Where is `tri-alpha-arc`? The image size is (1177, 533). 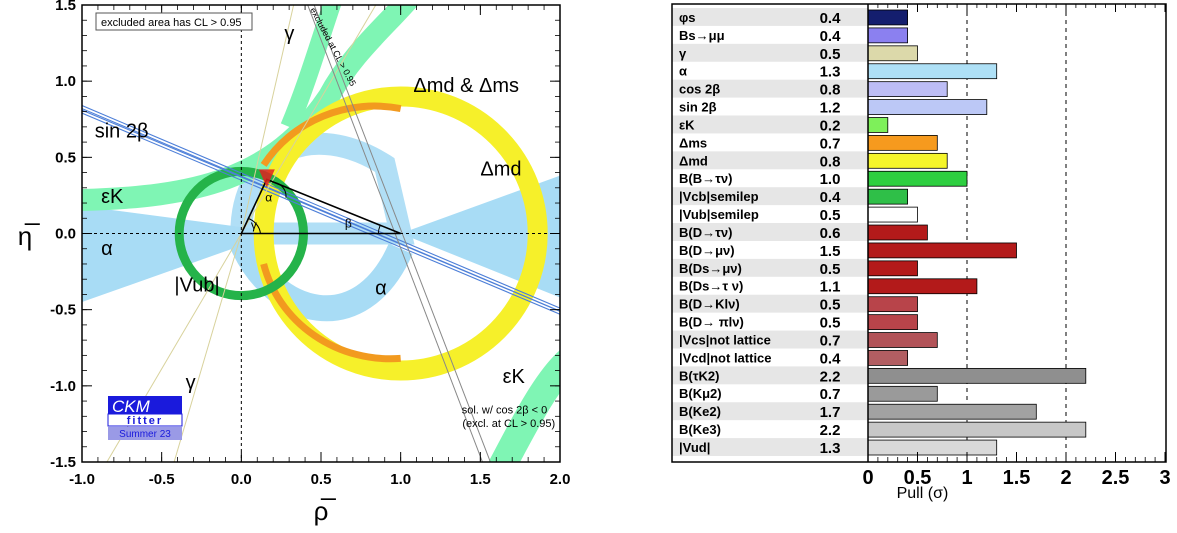 tri-alpha-arc is located at coordinates (280, 189).